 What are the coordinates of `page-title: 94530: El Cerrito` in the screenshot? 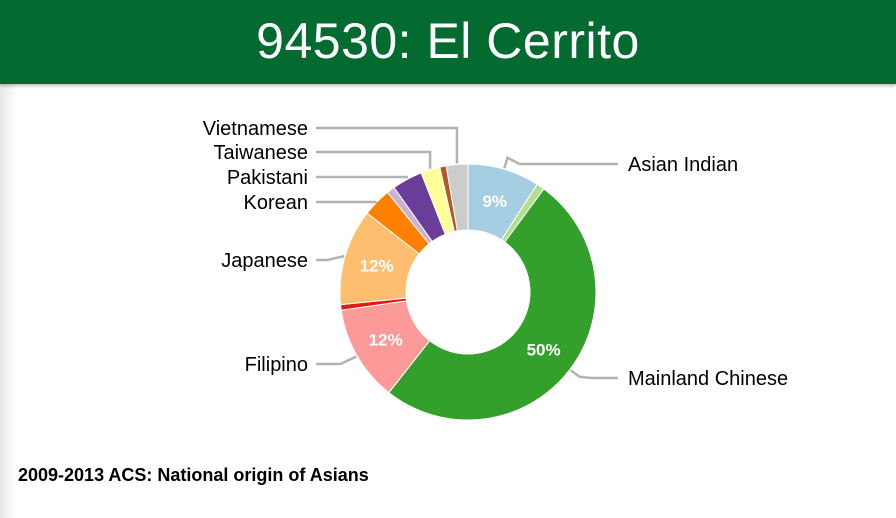 It's located at (448, 41).